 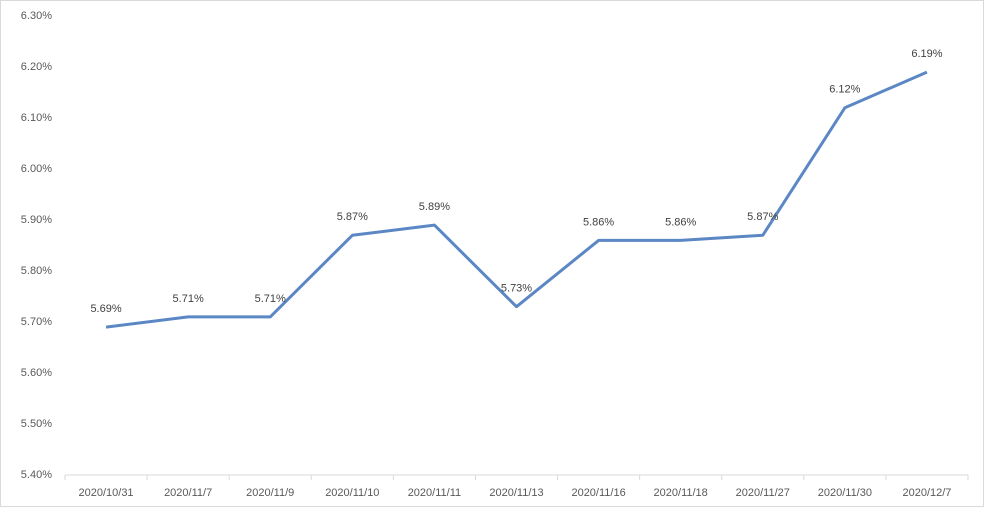 I want to click on data-label: 5.73%, so click(x=516, y=289).